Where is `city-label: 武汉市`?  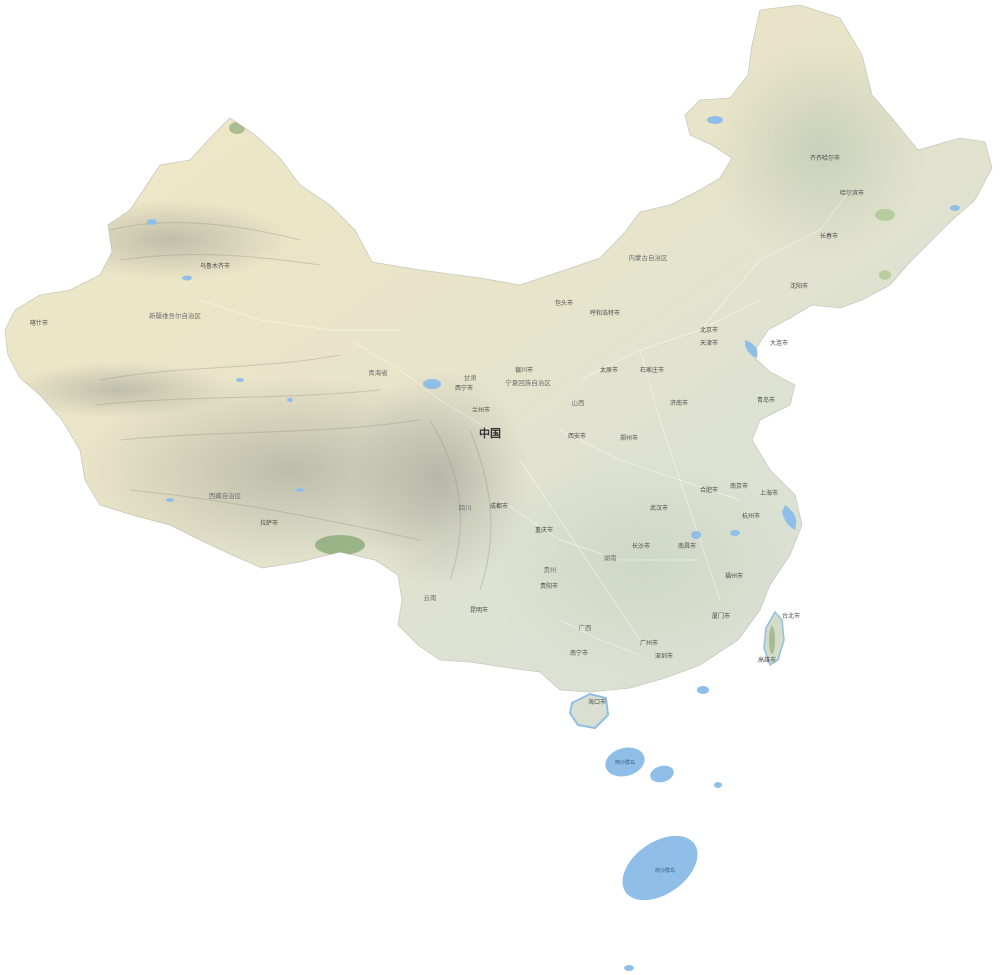 city-label: 武汉市 is located at coordinates (659, 508).